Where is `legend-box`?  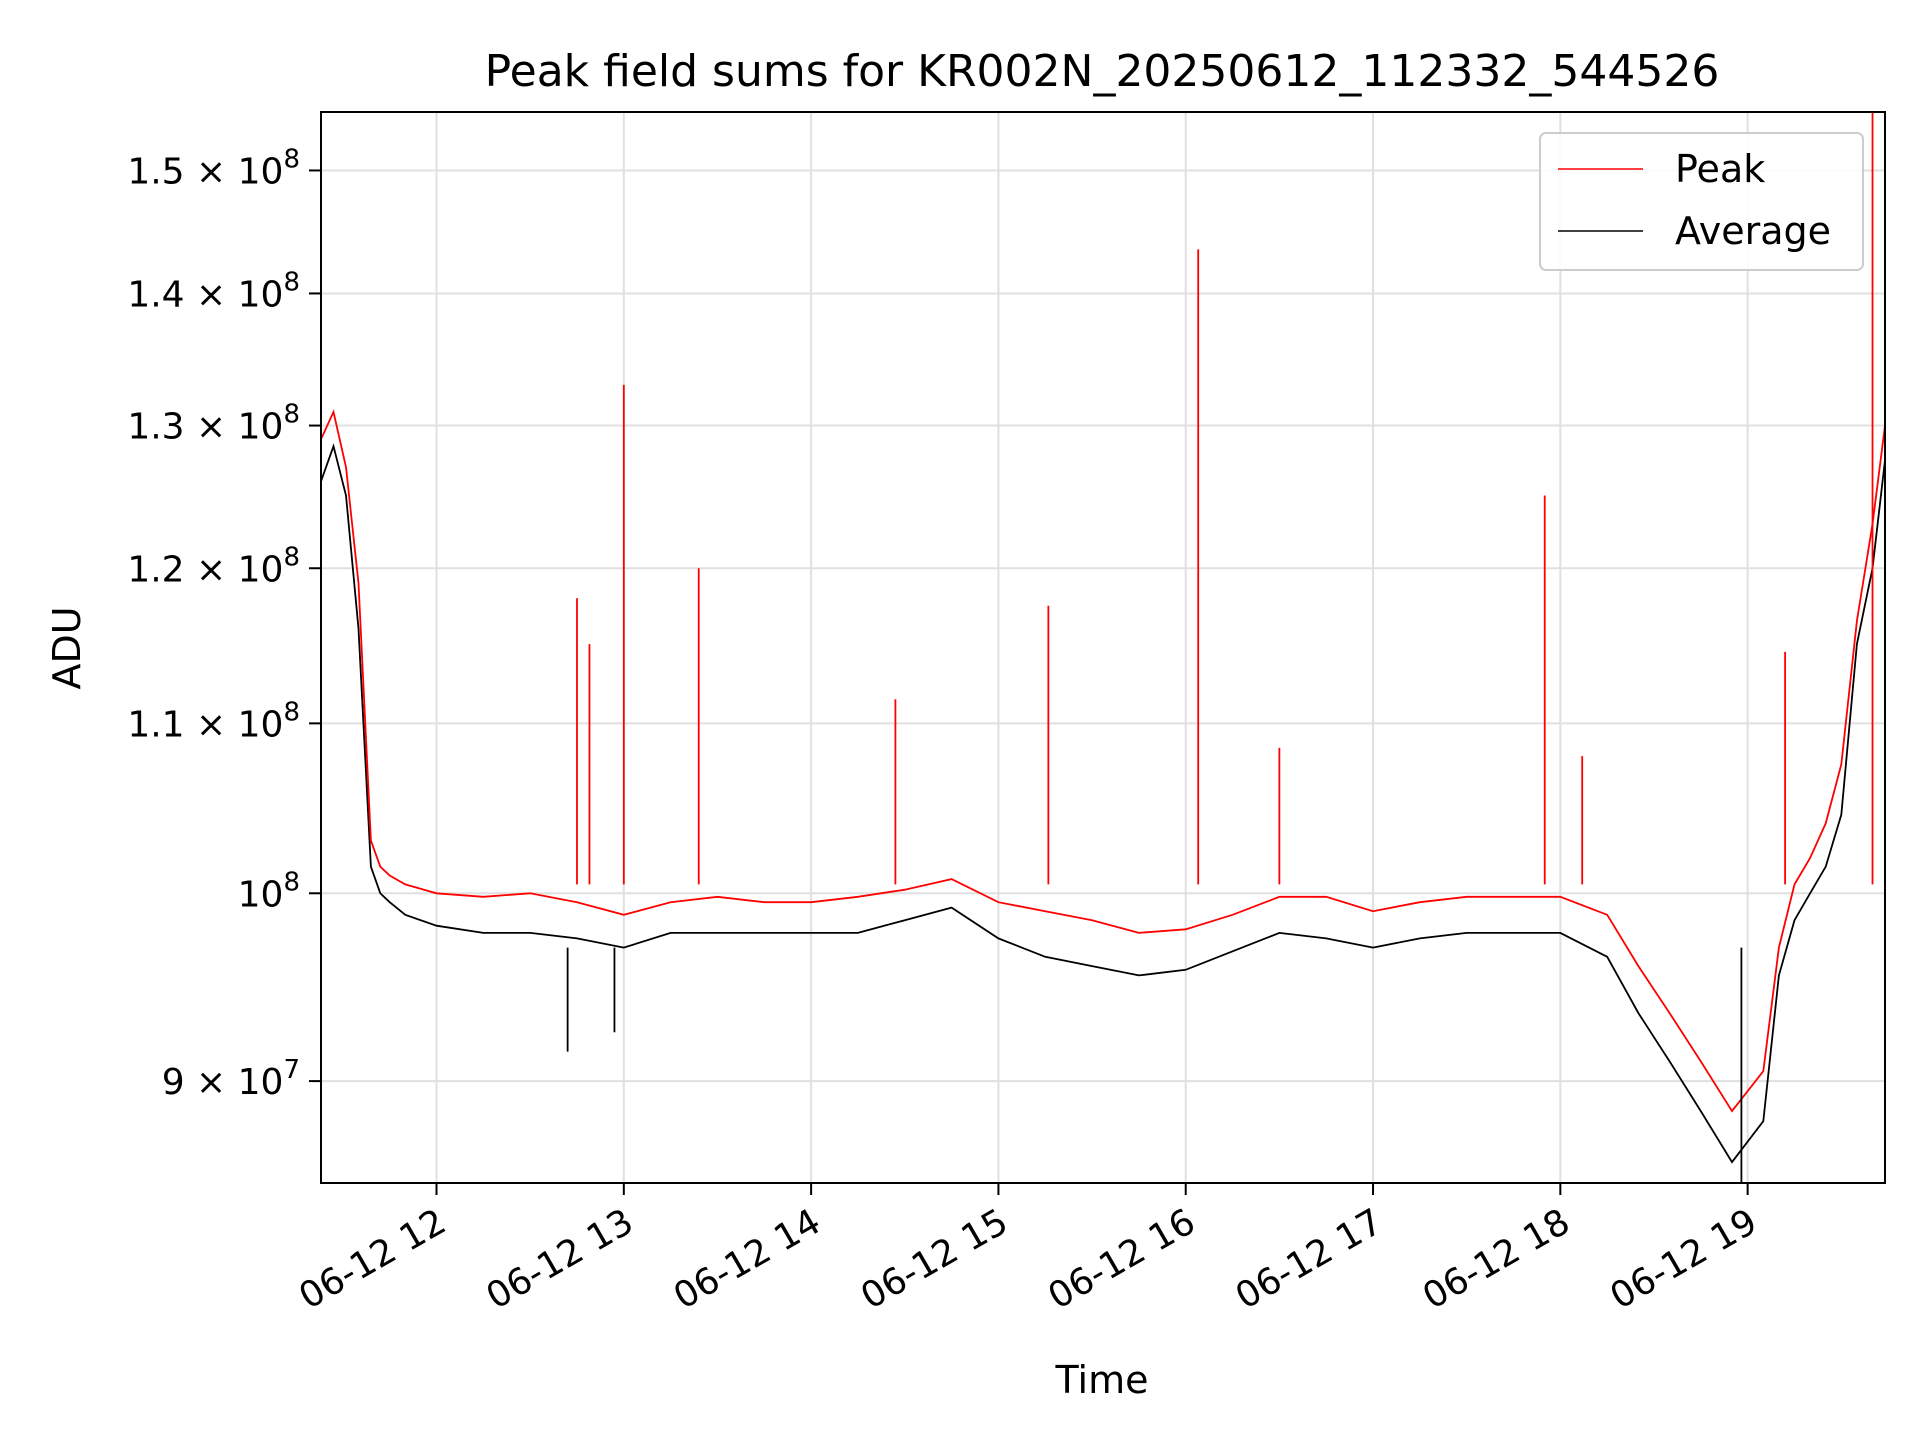
legend-box is located at coordinates (1701, 201).